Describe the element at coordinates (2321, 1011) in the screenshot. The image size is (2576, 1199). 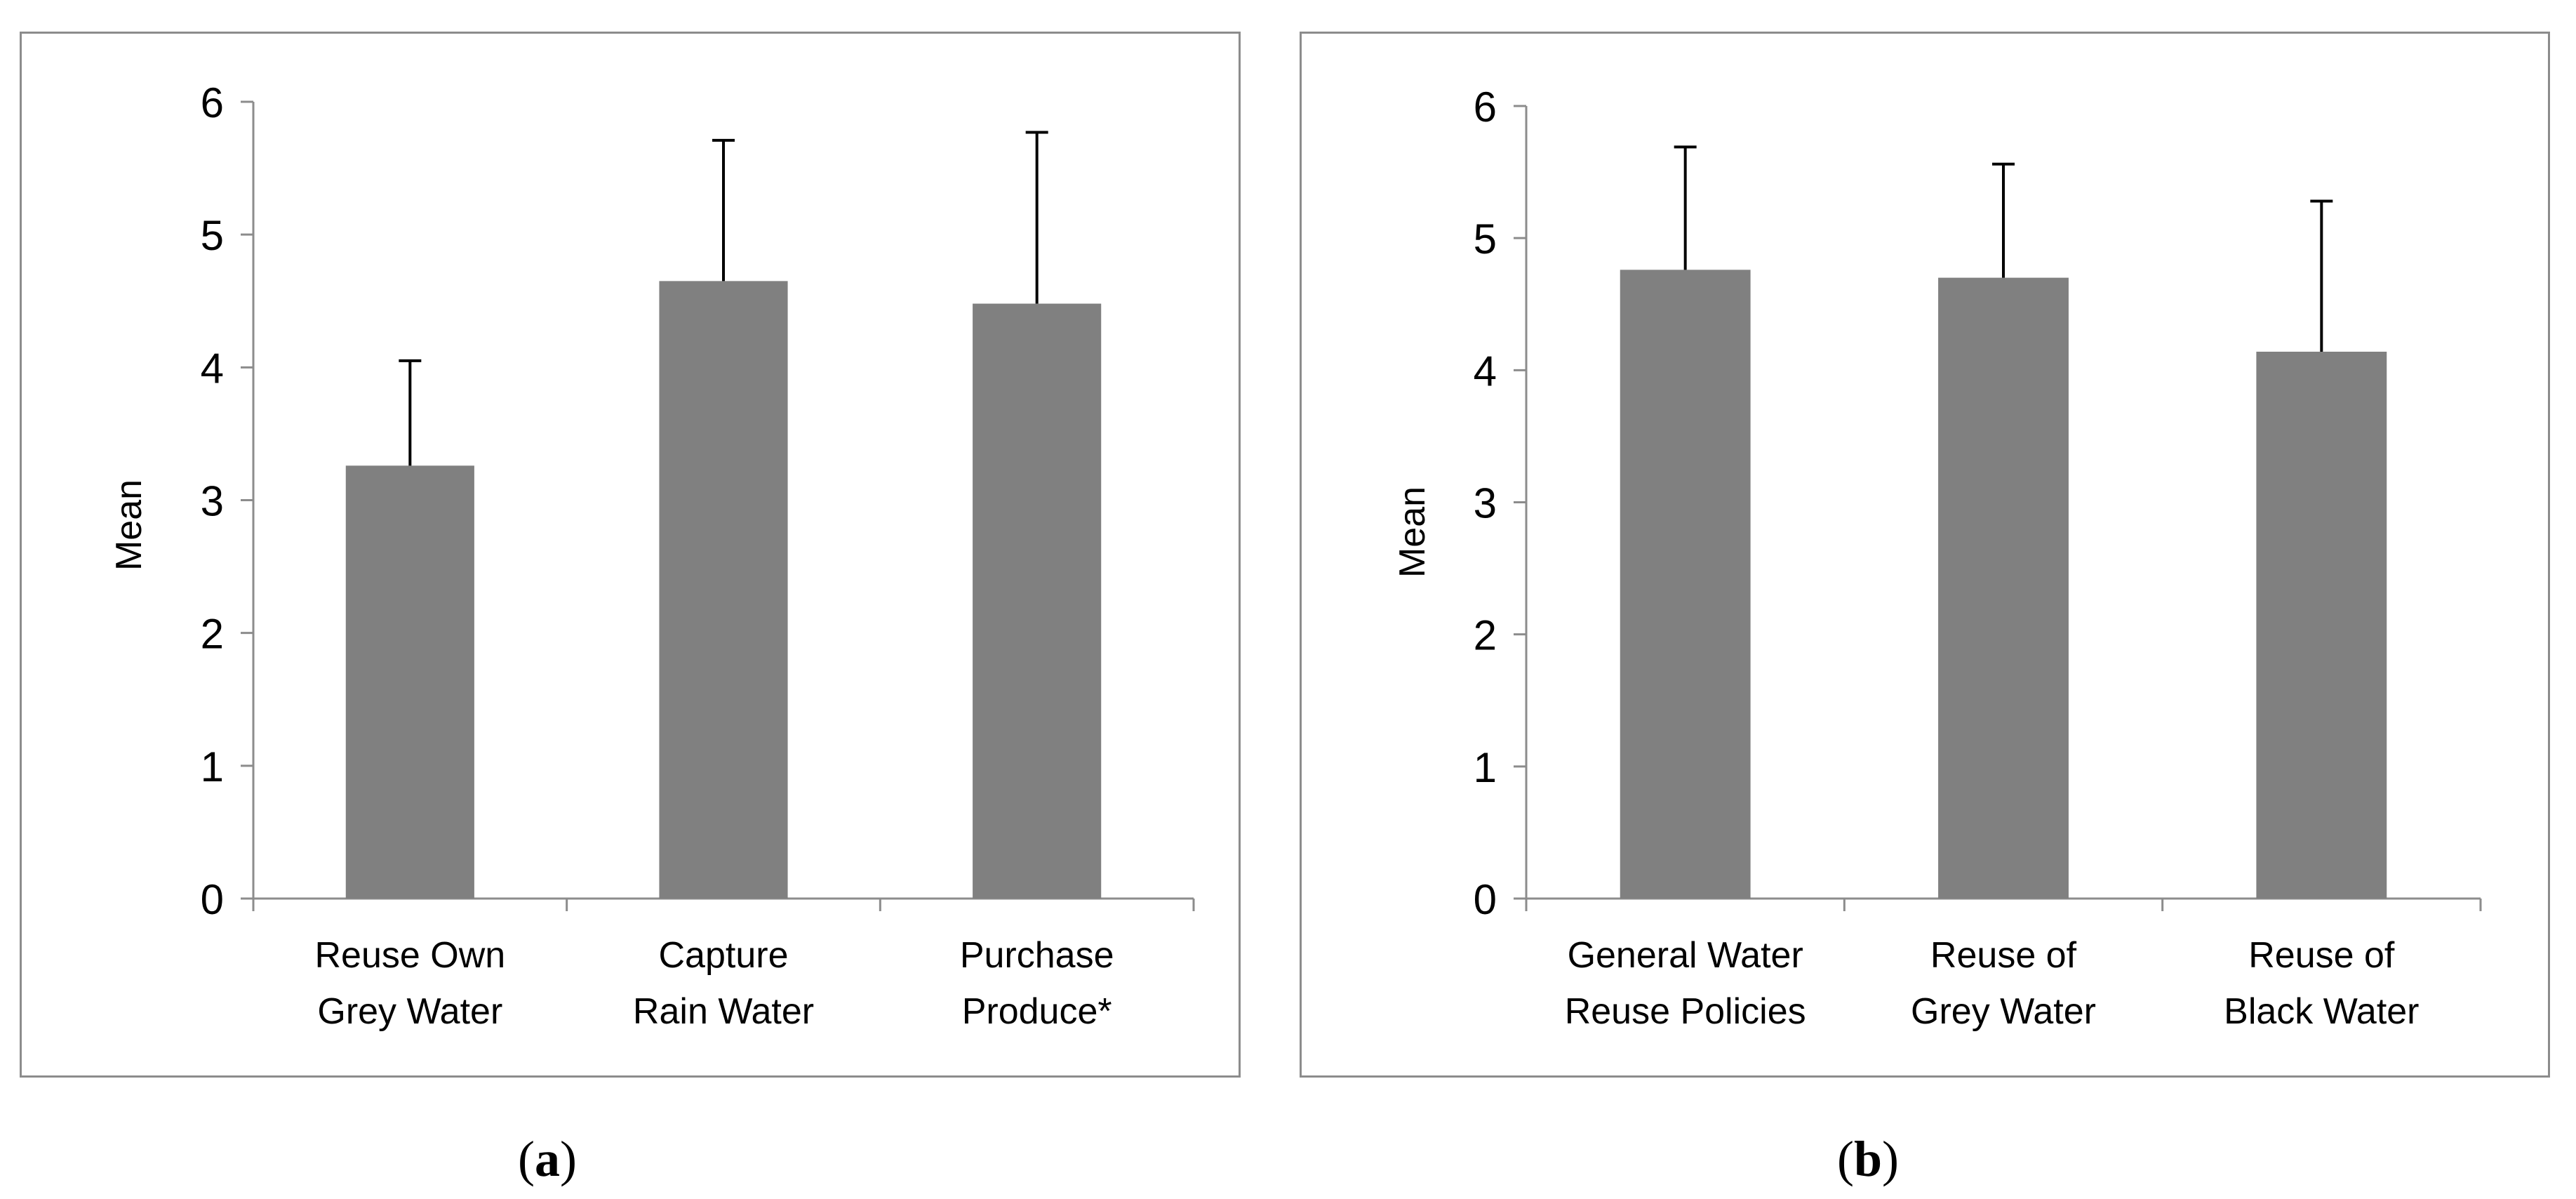
I see `x-category-label: Black Water` at that location.